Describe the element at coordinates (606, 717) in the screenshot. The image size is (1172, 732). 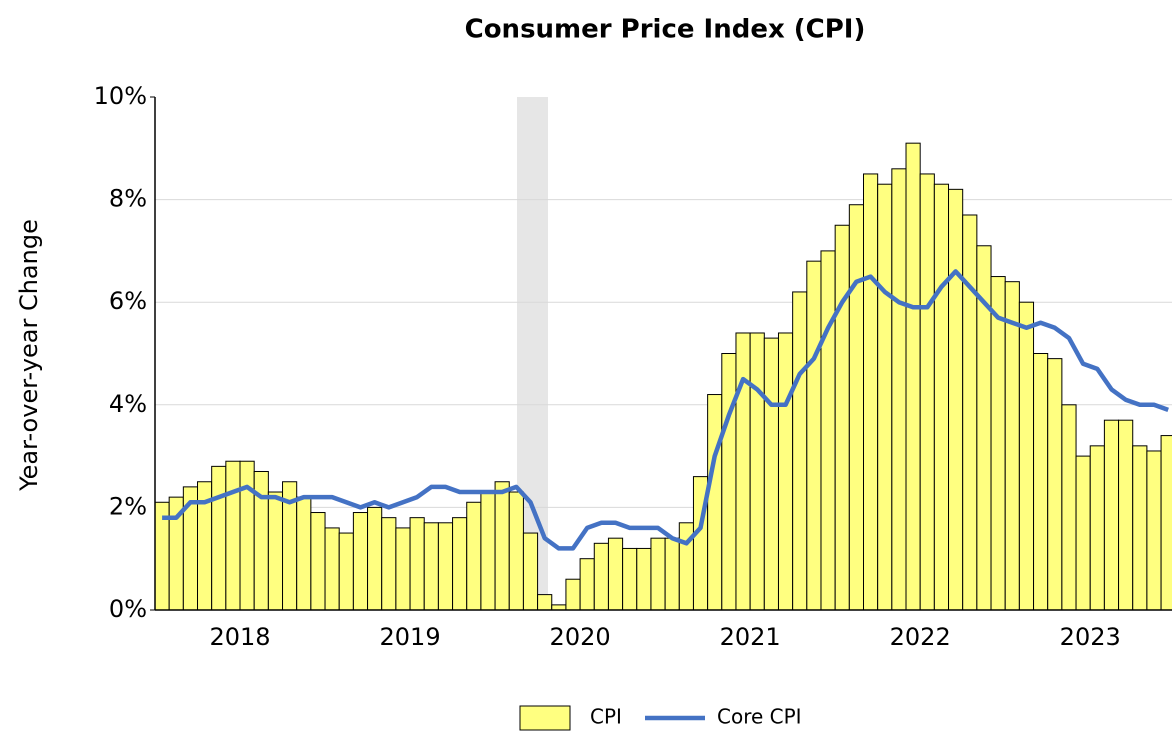
I see `legend-label: CPI` at that location.